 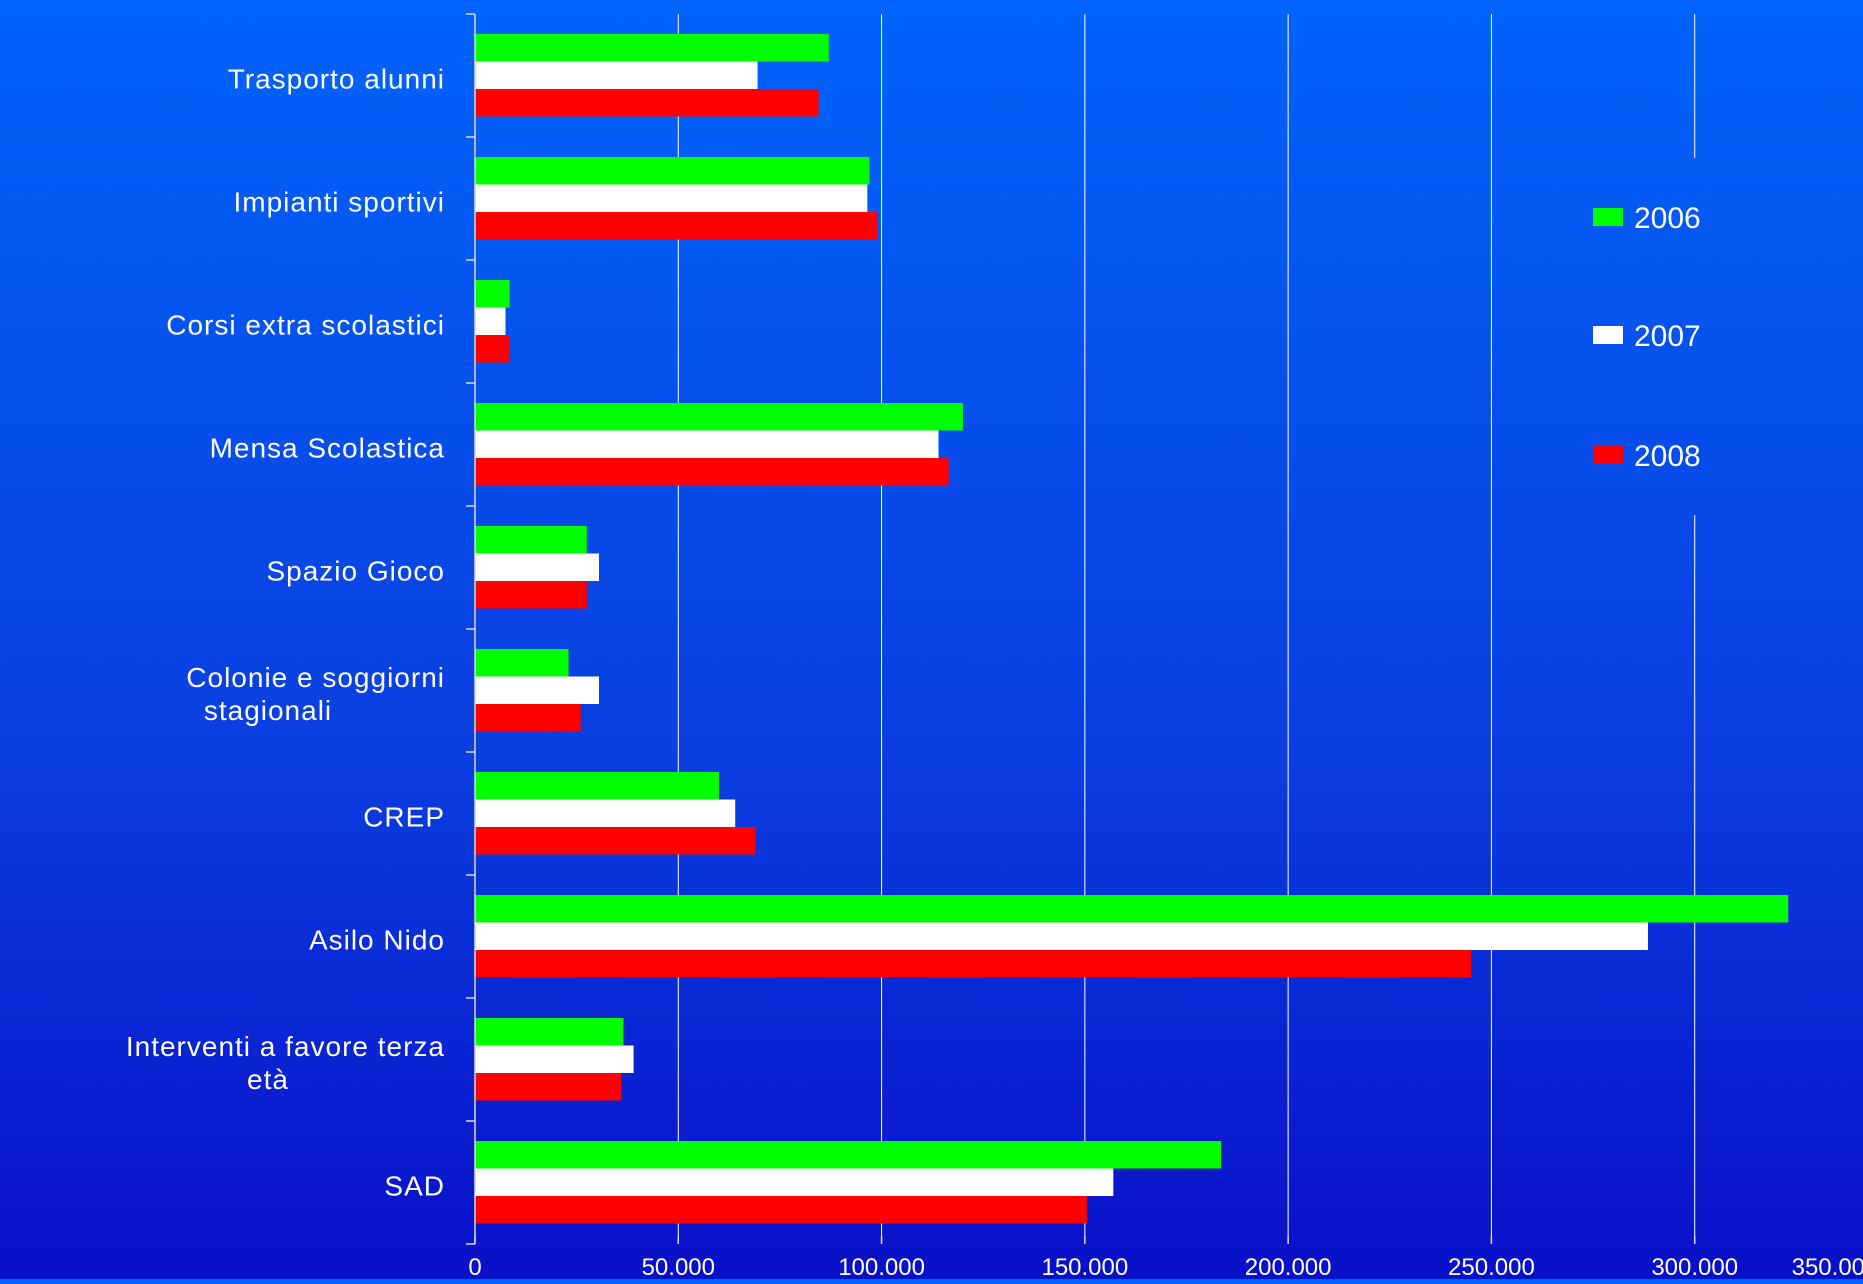 I want to click on category-label: Interventi a favore terza, so click(x=285, y=1046).